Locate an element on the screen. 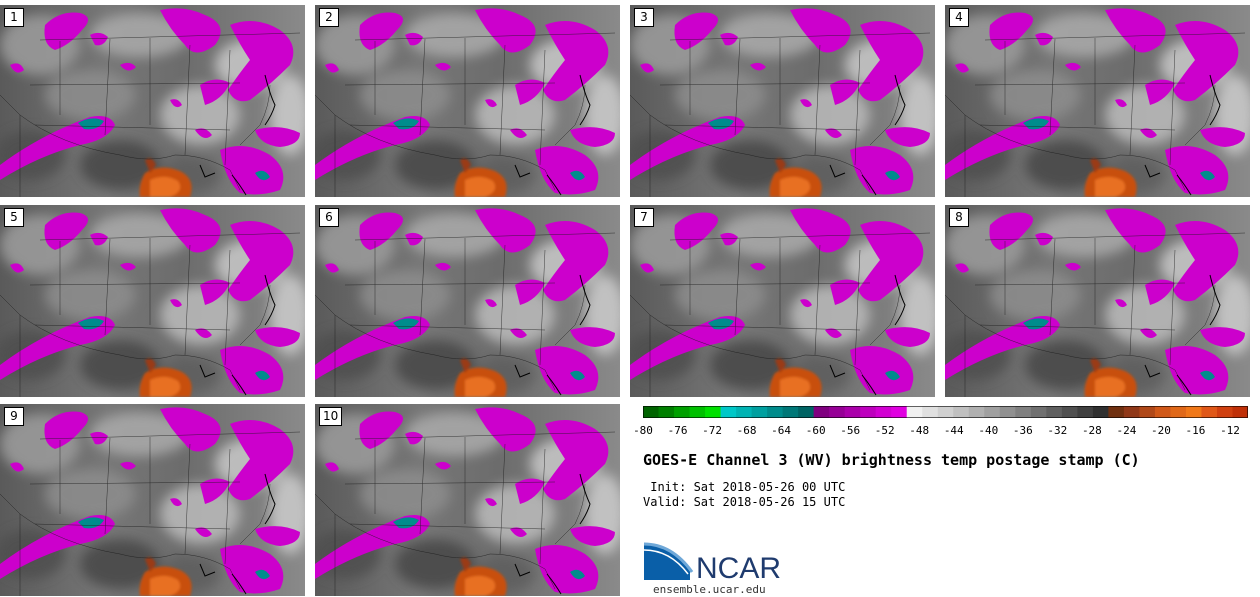 This screenshot has height=597, width=1260. colorbar-tick-label: -60 is located at coordinates (815, 430).